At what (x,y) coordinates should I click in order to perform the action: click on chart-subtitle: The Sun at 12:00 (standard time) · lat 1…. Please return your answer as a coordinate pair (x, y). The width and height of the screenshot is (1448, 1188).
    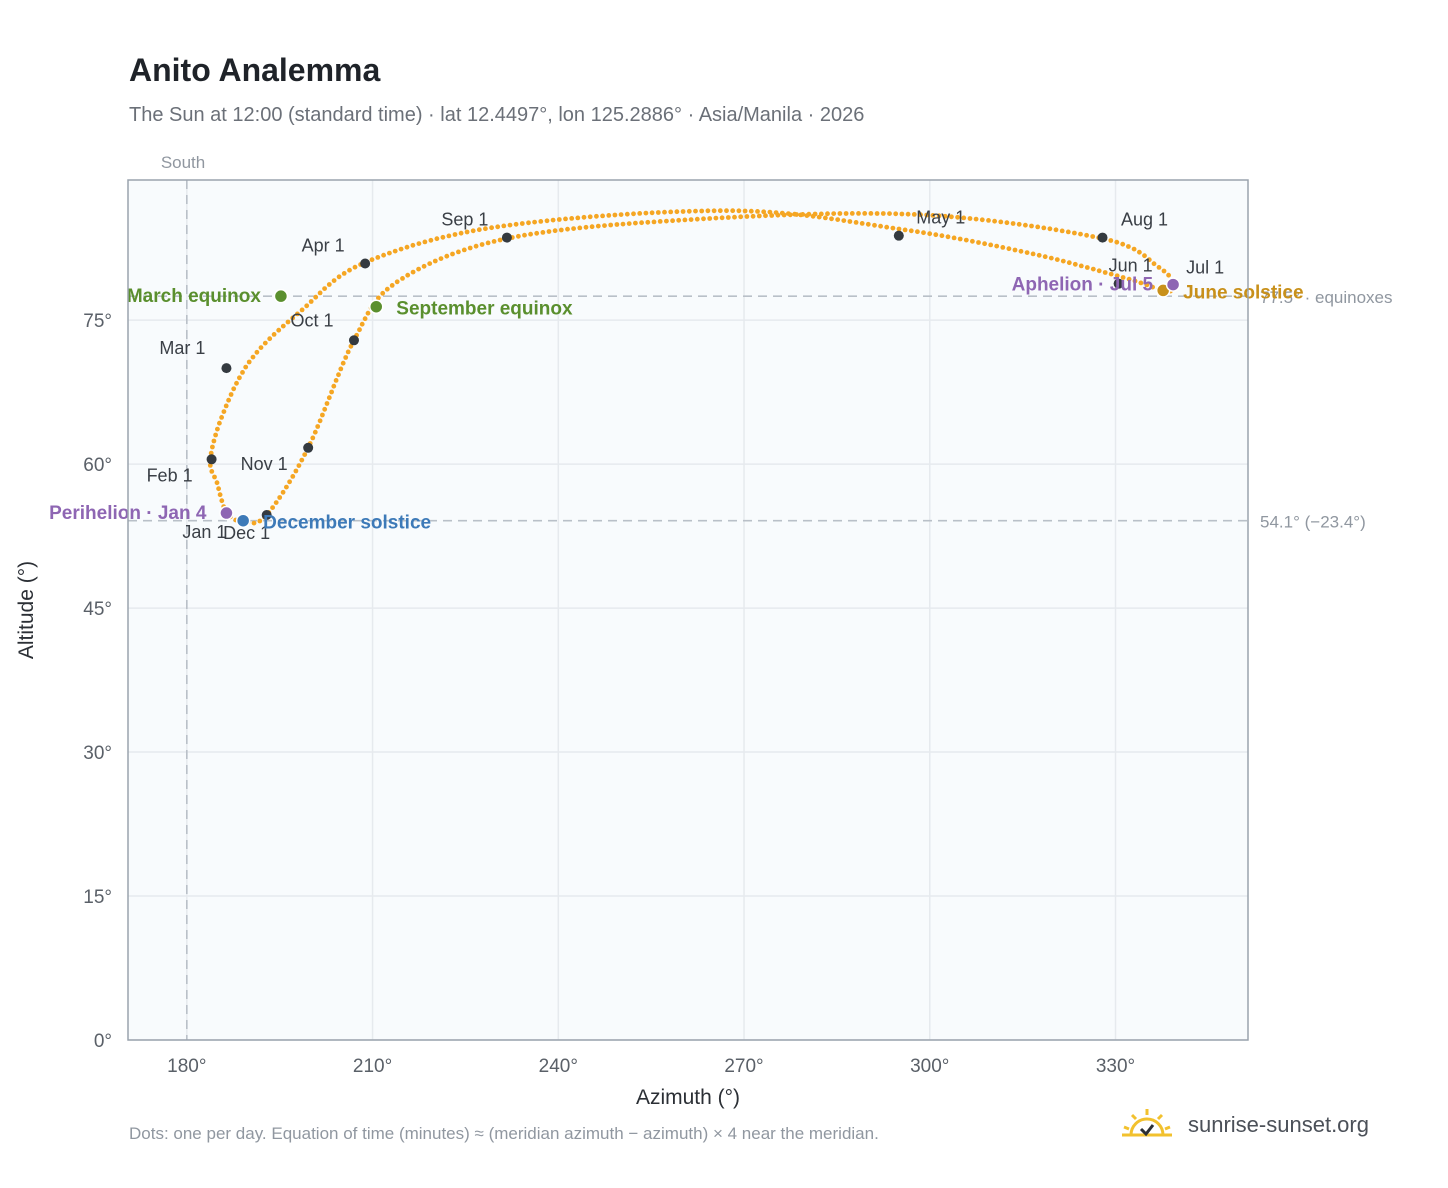
    Looking at the image, I should click on (497, 115).